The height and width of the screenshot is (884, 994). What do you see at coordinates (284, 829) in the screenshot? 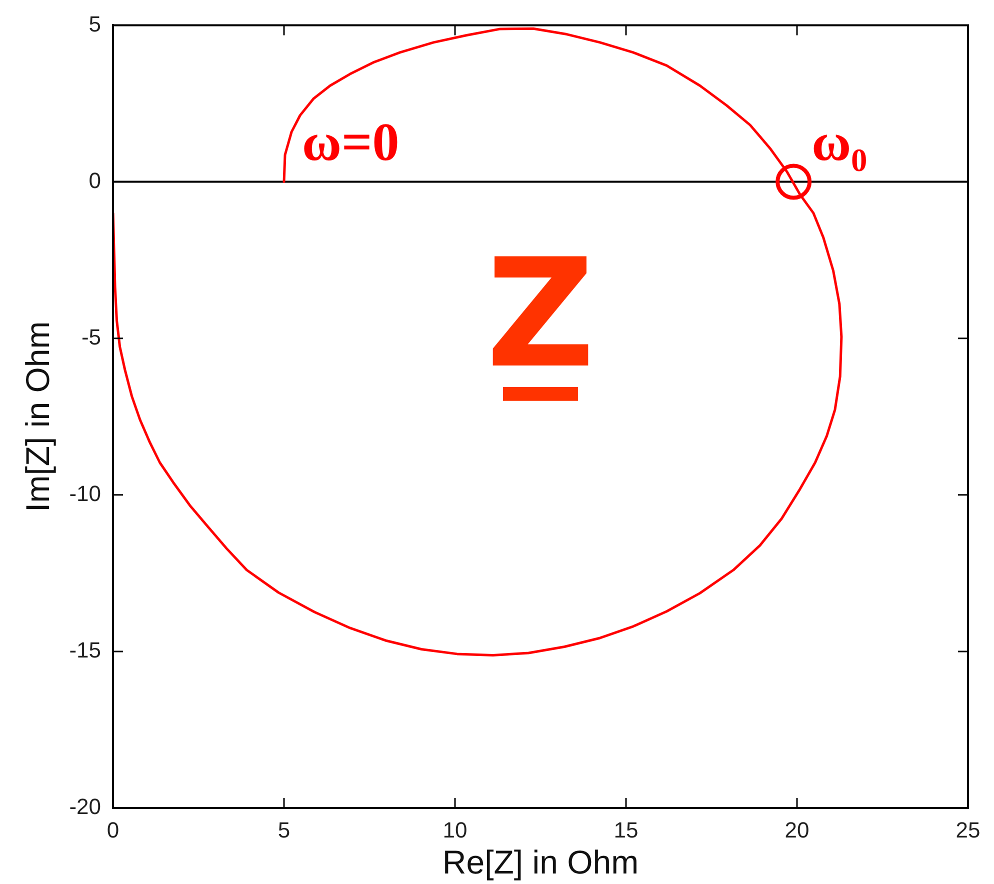
I see `x-tick-label: 5` at bounding box center [284, 829].